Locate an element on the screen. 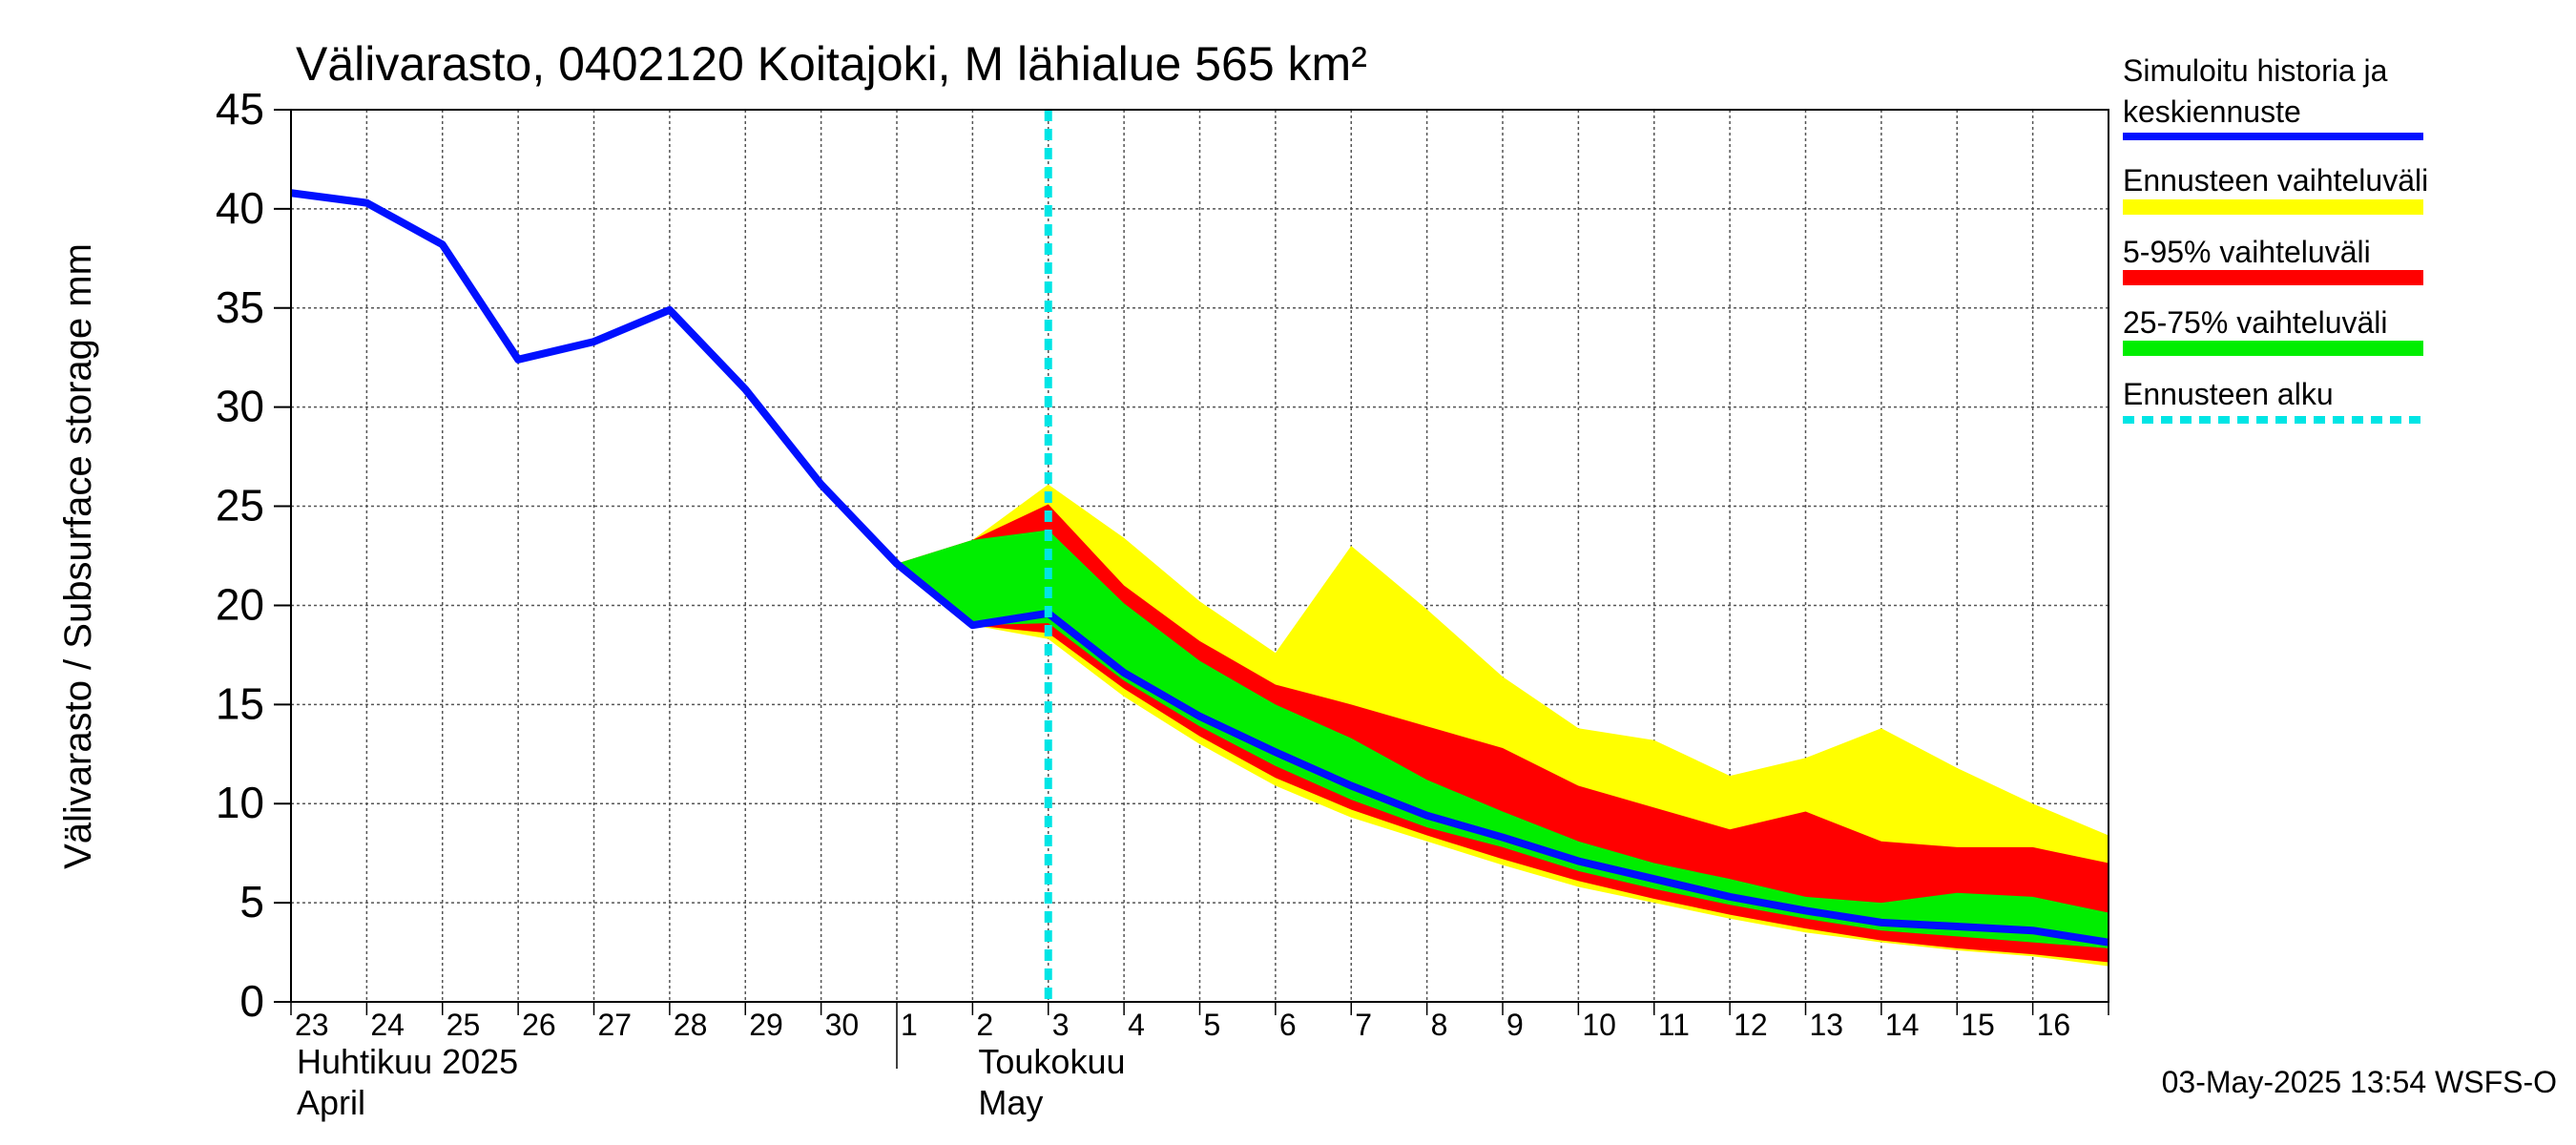  x-tick-label: 13 is located at coordinates (1827, 1025).